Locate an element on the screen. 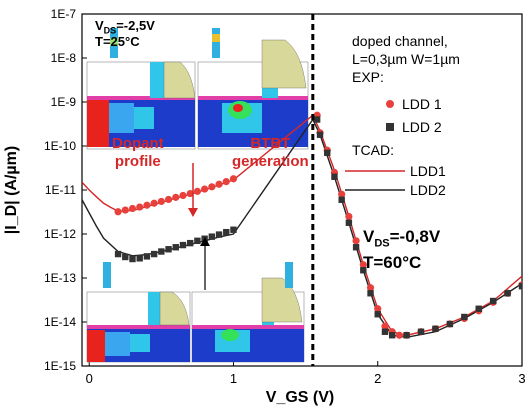  legend-ldd1-exp: LDD 1 is located at coordinates (422, 104).